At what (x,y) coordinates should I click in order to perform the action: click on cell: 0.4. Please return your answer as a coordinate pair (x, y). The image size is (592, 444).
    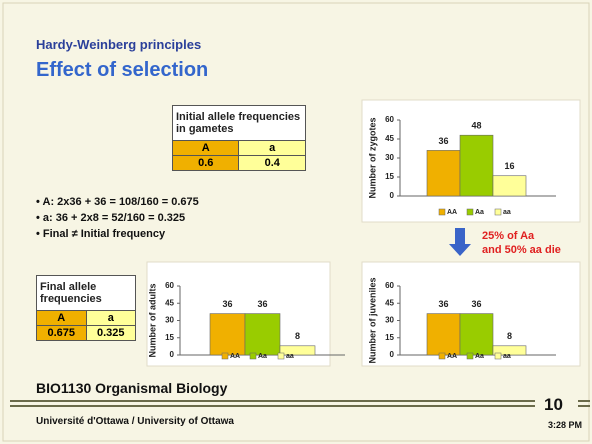
    Looking at the image, I should click on (272, 163).